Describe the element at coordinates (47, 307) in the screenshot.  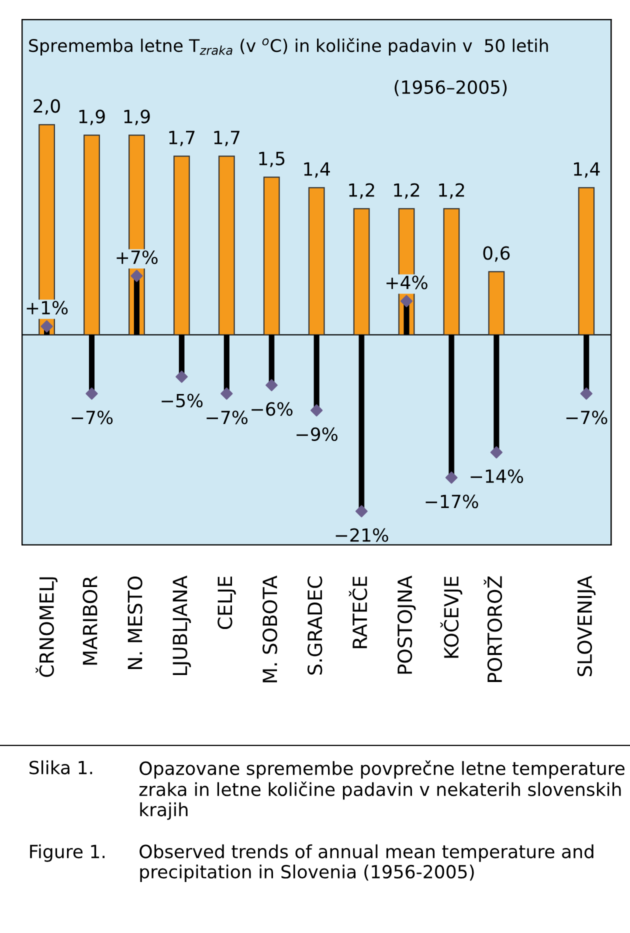
I see `data-label: +1%` at that location.